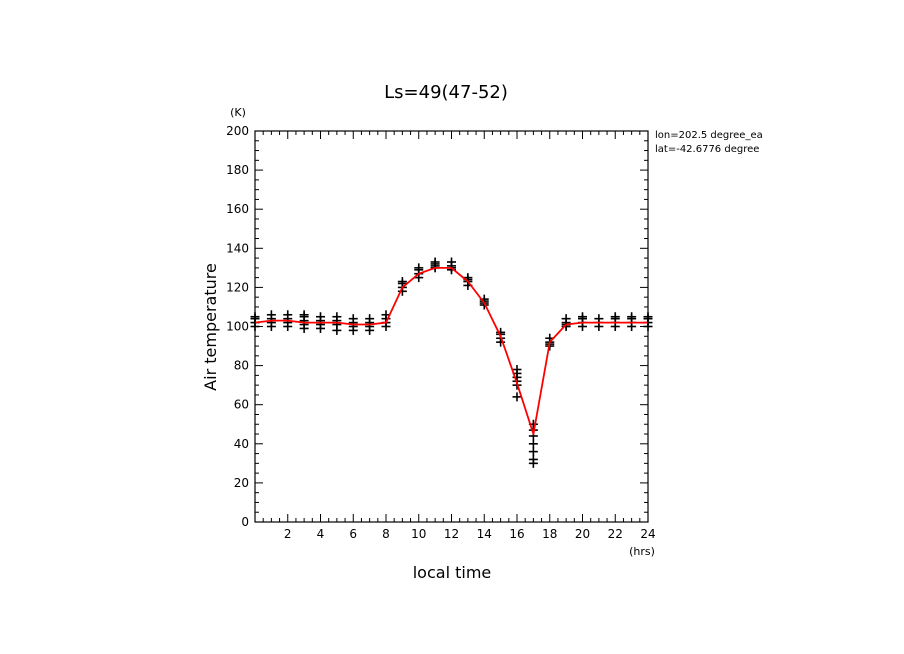  Describe the element at coordinates (642, 551) in the screenshot. I see `x-unit-label: (hrs)` at that location.